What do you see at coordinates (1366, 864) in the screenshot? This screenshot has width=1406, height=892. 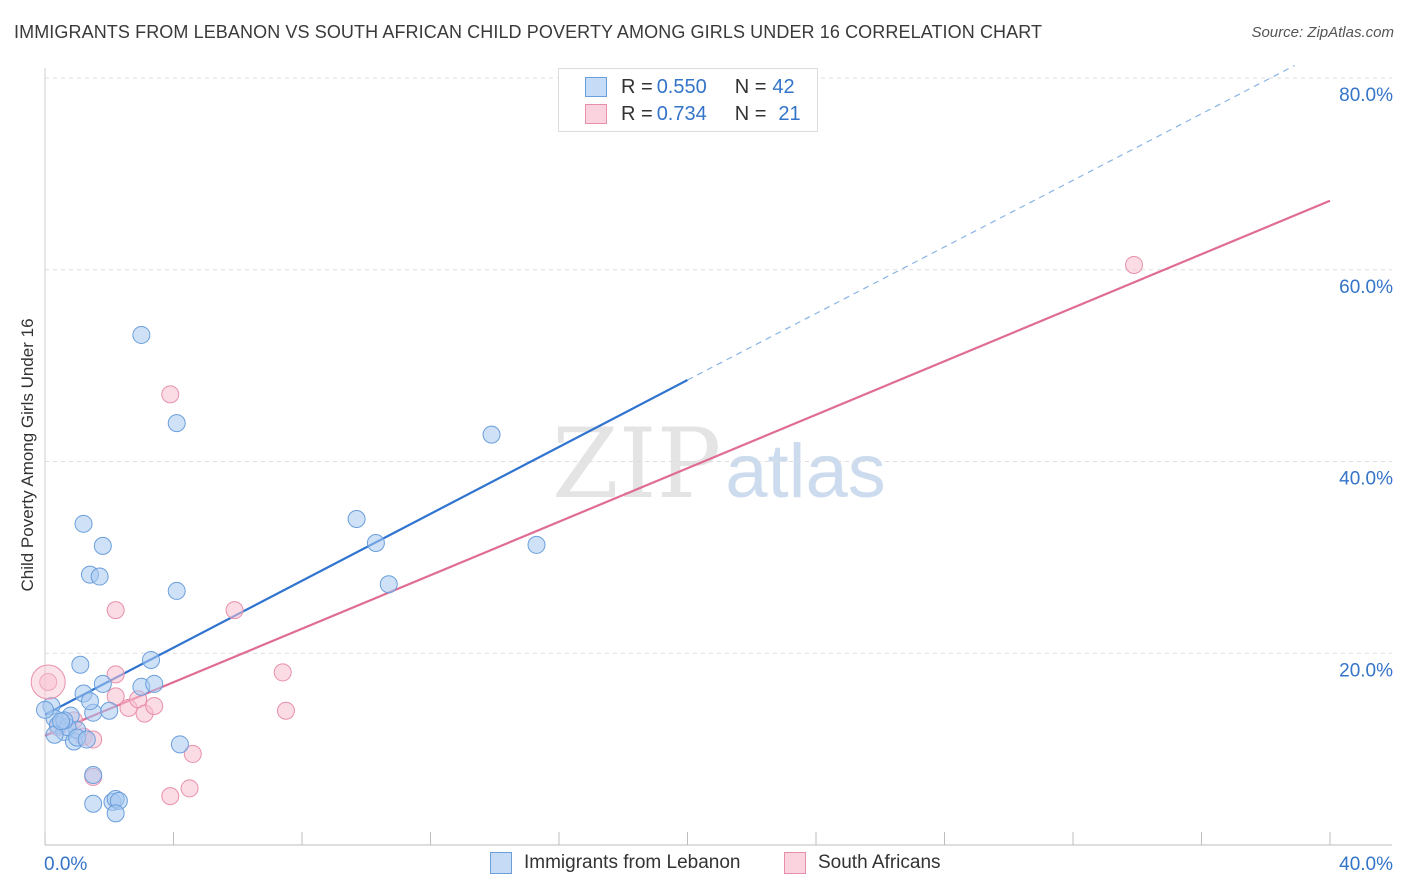 I see `x-tick-label: 40.0%` at bounding box center [1366, 864].